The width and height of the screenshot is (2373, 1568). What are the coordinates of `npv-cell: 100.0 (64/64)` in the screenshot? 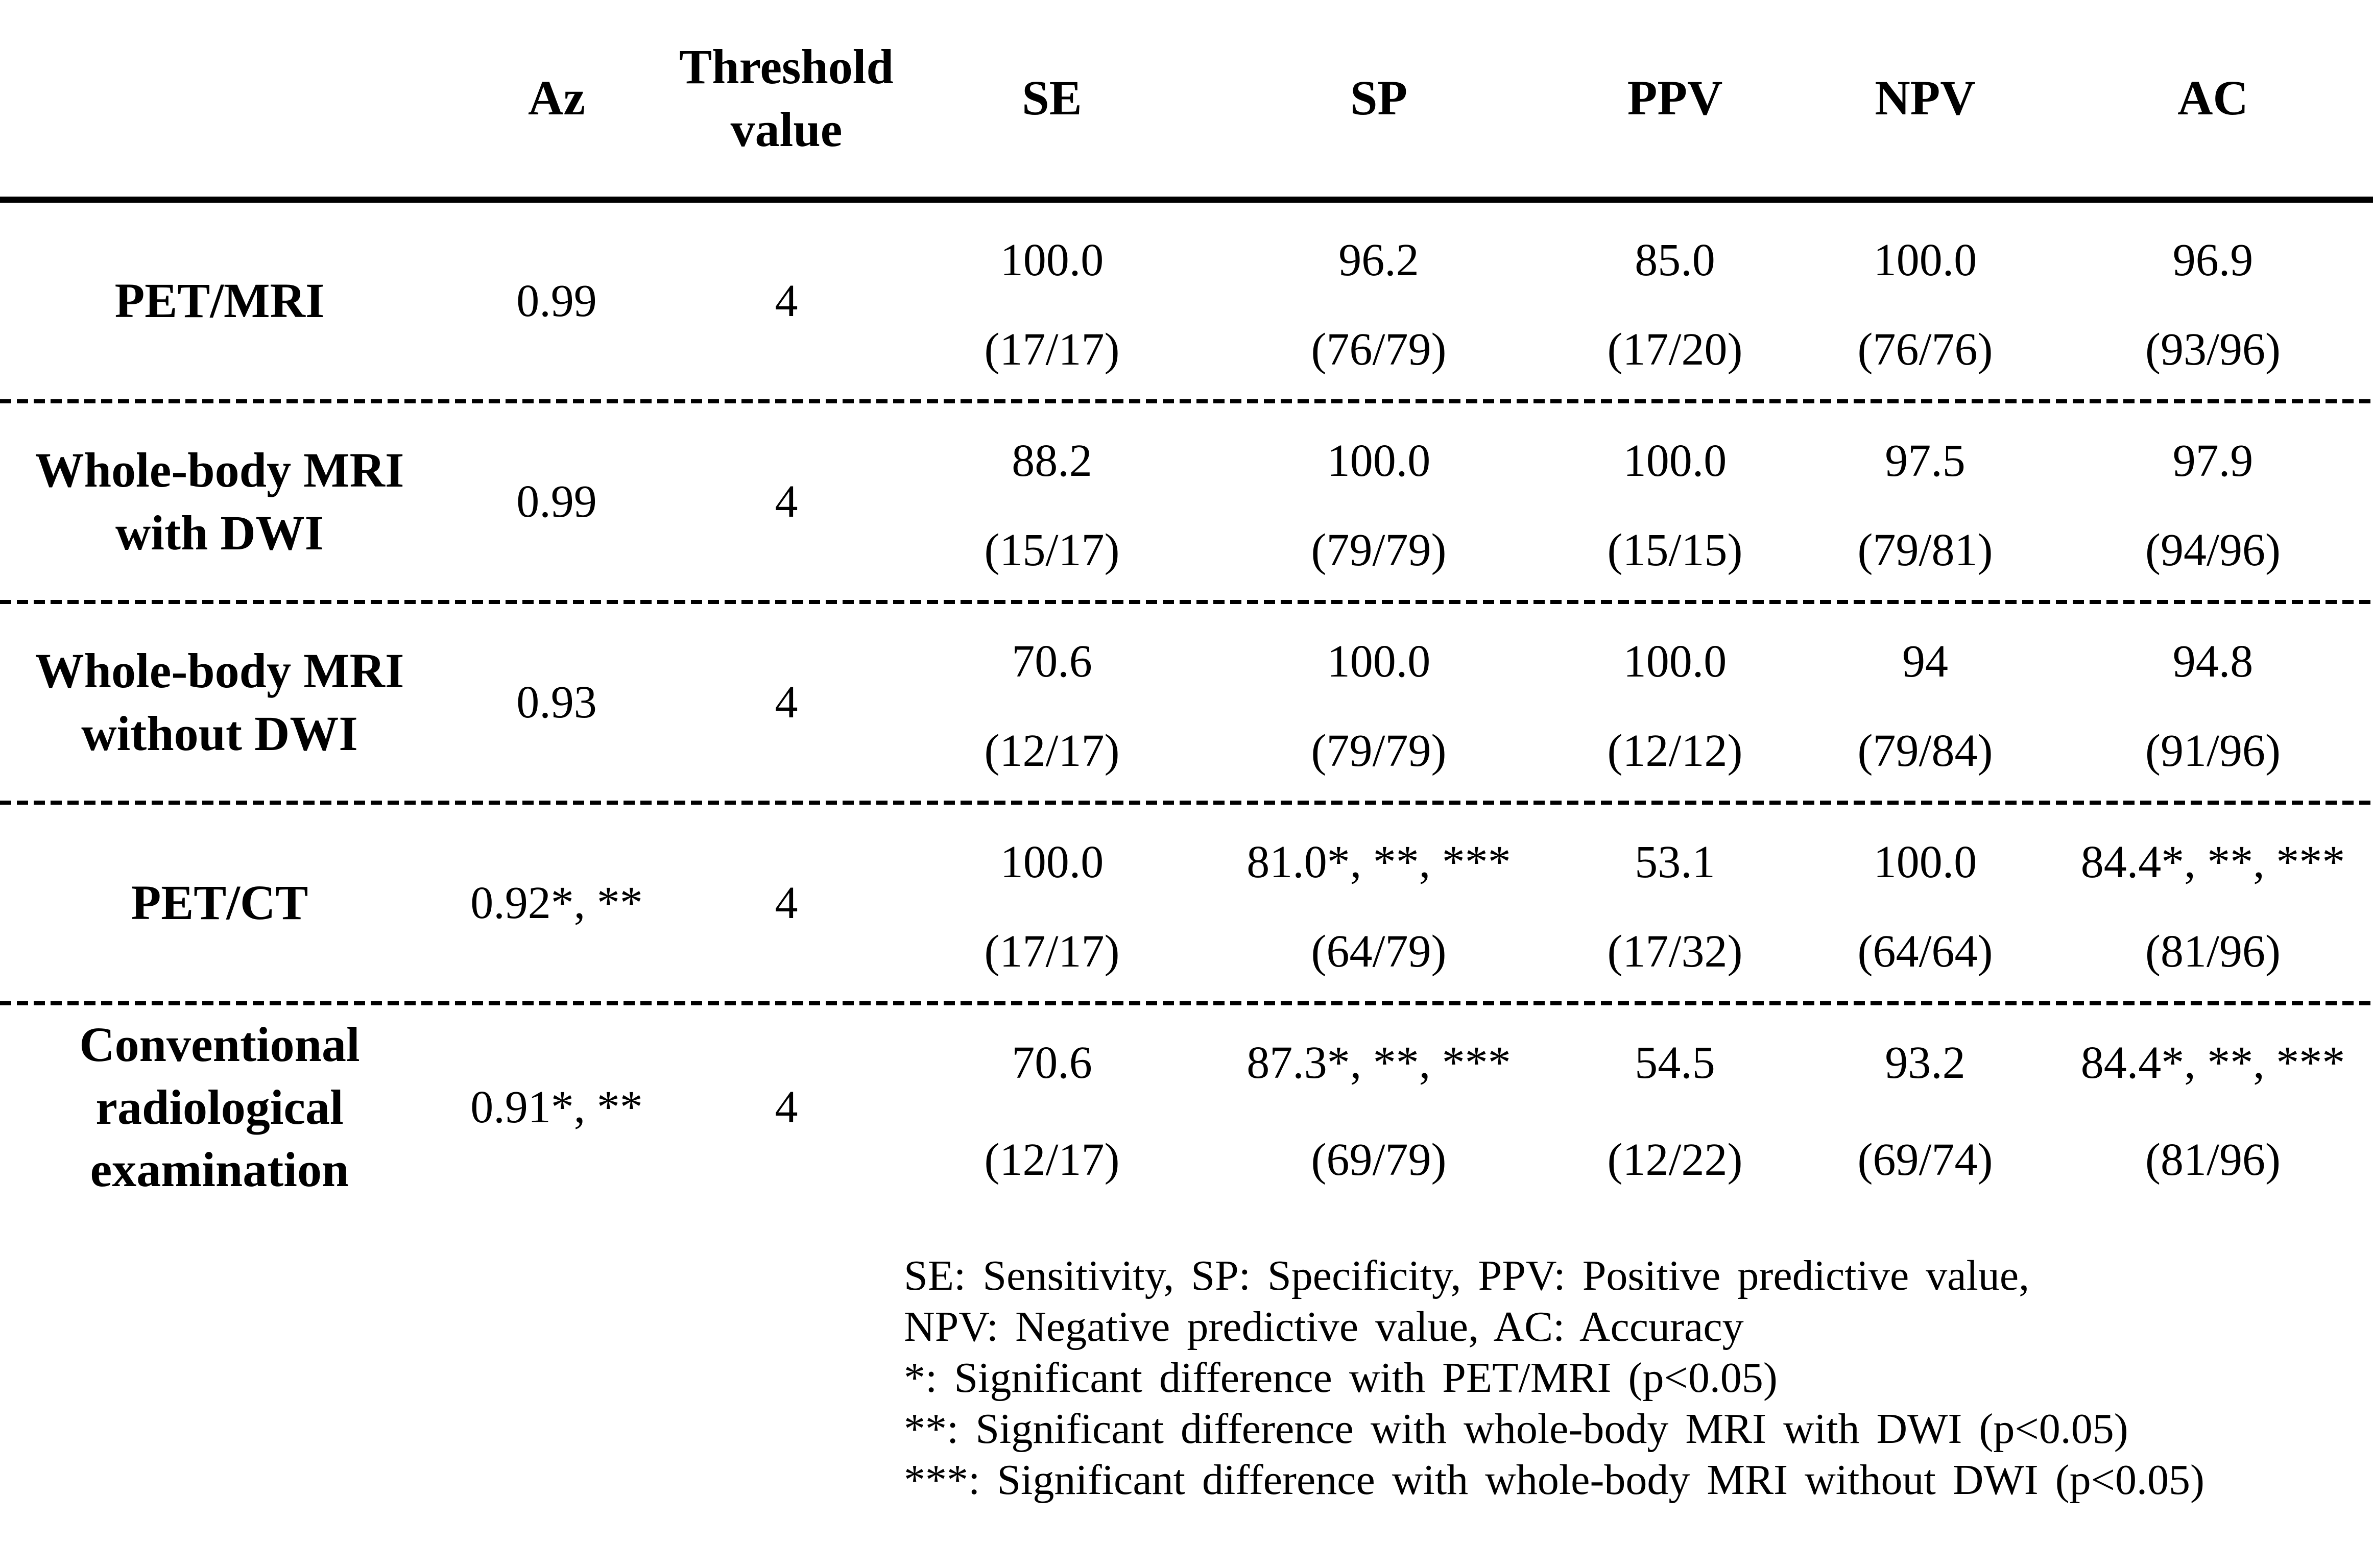 It's located at (1925, 903).